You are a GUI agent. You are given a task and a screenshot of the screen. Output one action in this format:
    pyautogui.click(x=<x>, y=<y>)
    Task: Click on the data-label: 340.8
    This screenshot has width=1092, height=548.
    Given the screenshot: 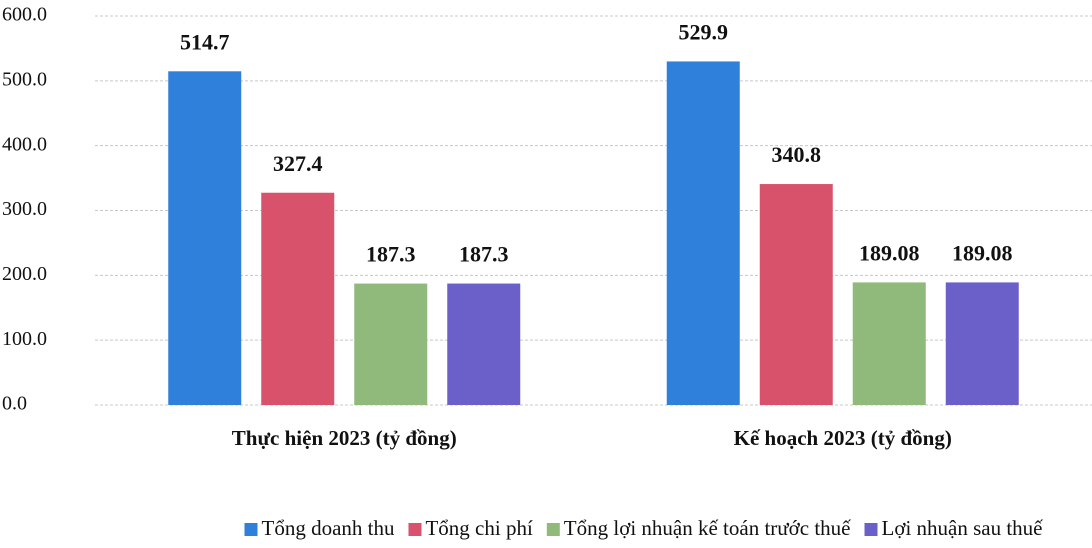 What is the action you would take?
    pyautogui.click(x=797, y=154)
    